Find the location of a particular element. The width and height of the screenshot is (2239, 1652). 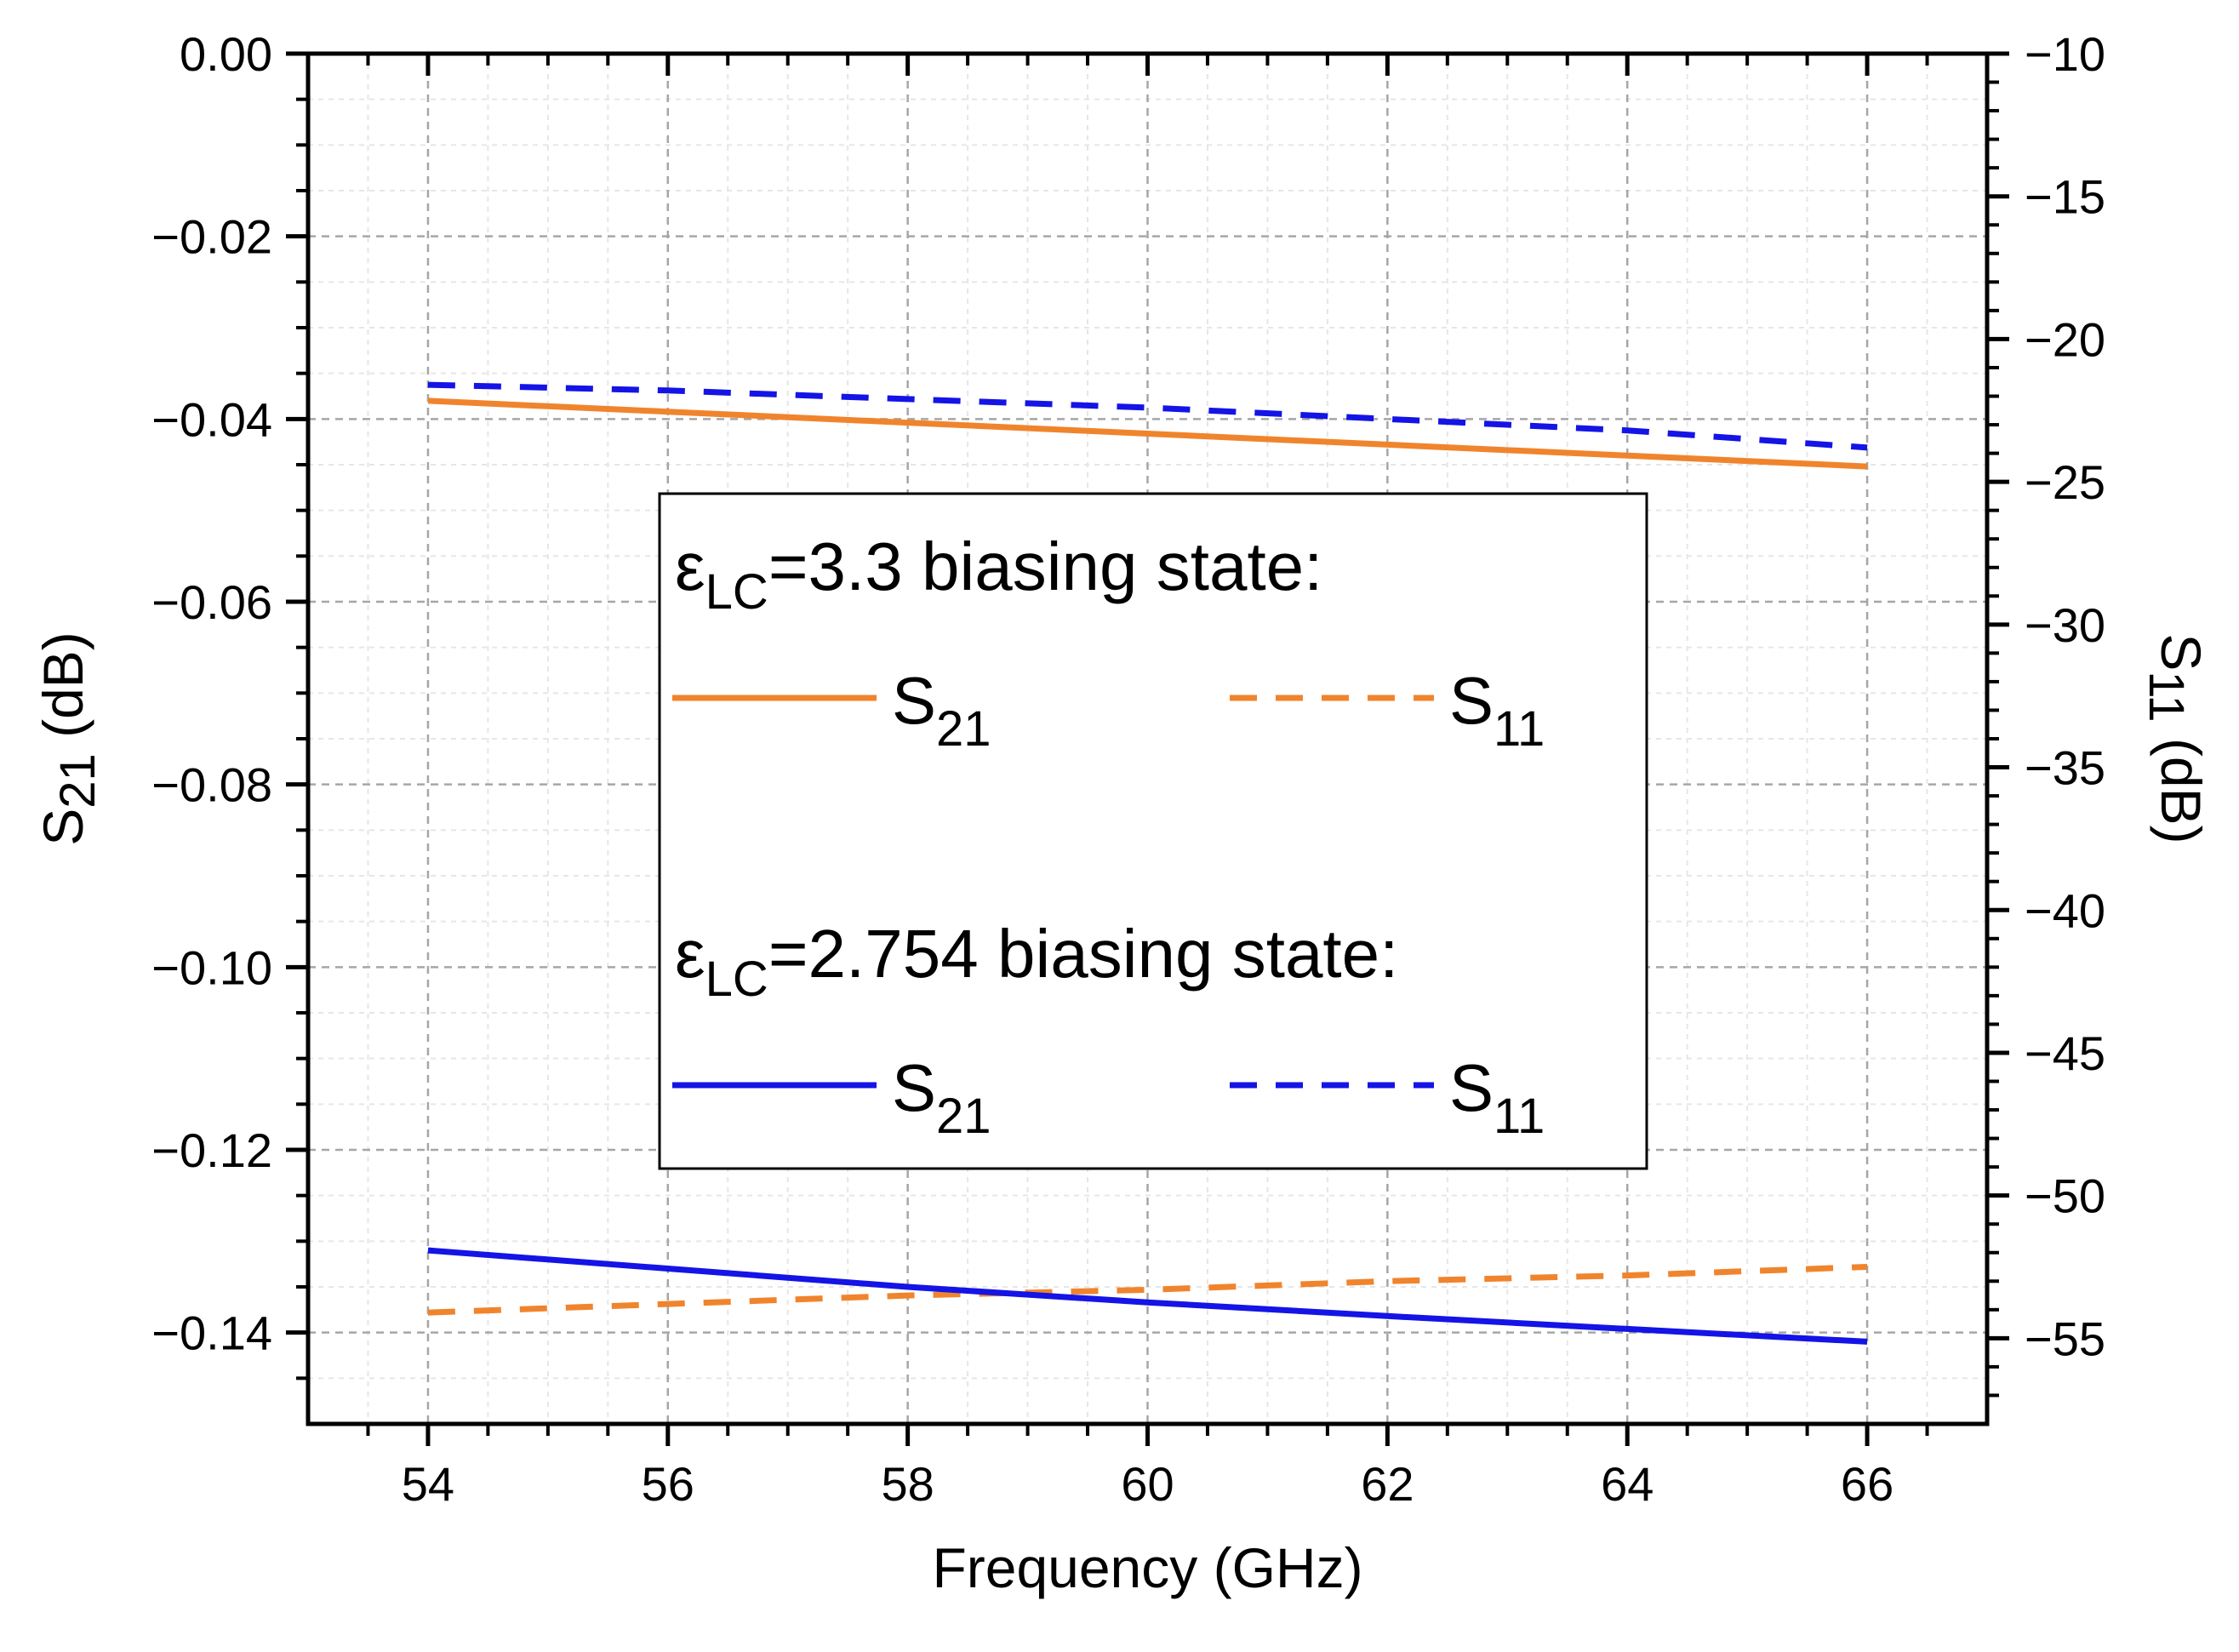

y-right-axis-title: S11 (dB) is located at coordinates (2176, 738).